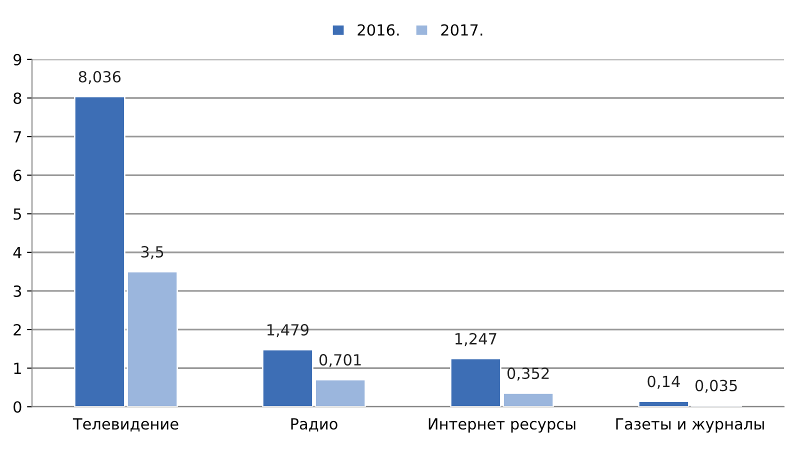  Describe the element at coordinates (17, 330) in the screenshot. I see `y-tick-label: 2` at that location.